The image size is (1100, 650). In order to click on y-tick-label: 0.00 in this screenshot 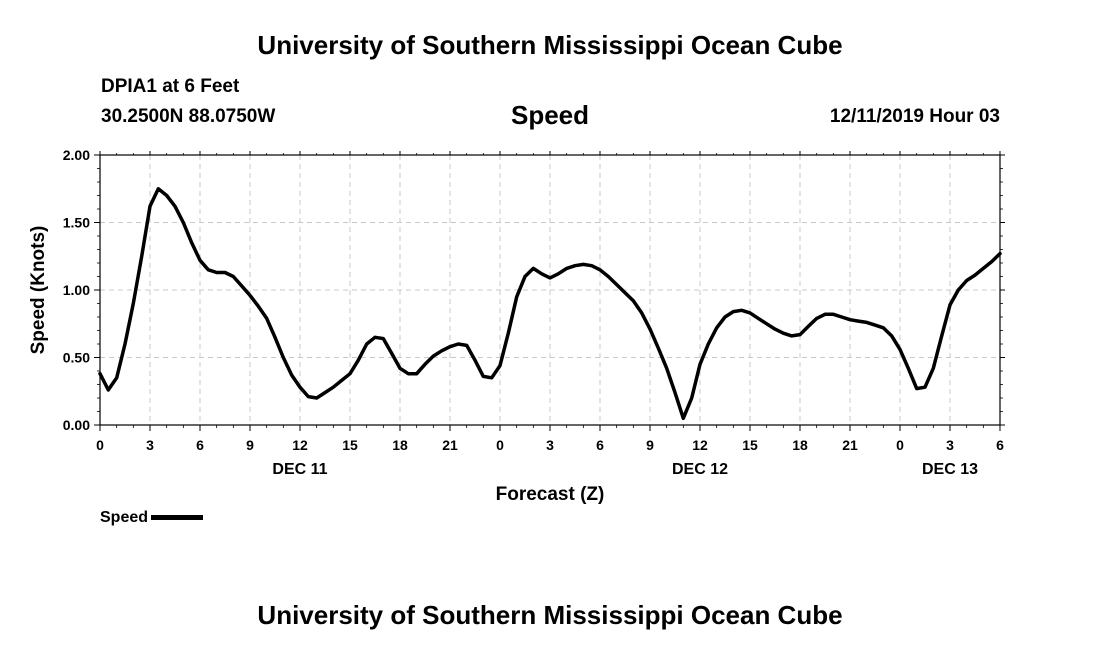, I will do `click(76, 425)`.